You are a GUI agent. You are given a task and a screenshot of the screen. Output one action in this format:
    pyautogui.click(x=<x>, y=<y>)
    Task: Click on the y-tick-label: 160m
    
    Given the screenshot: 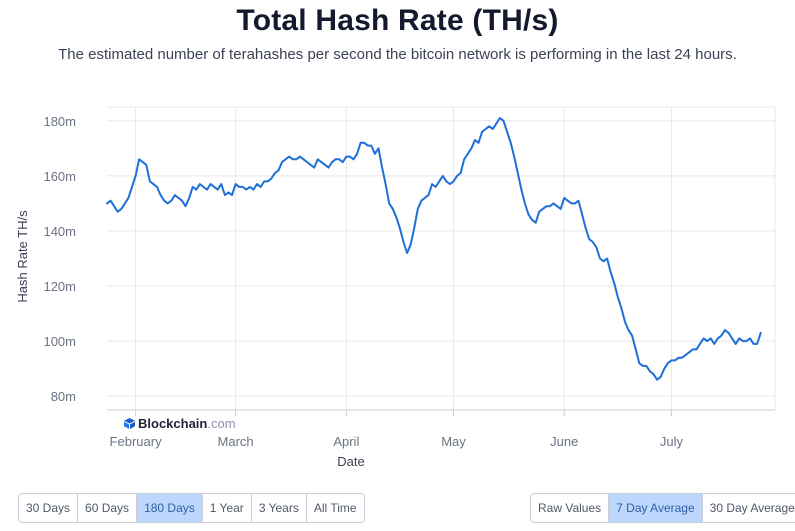 What is the action you would take?
    pyautogui.click(x=59, y=176)
    